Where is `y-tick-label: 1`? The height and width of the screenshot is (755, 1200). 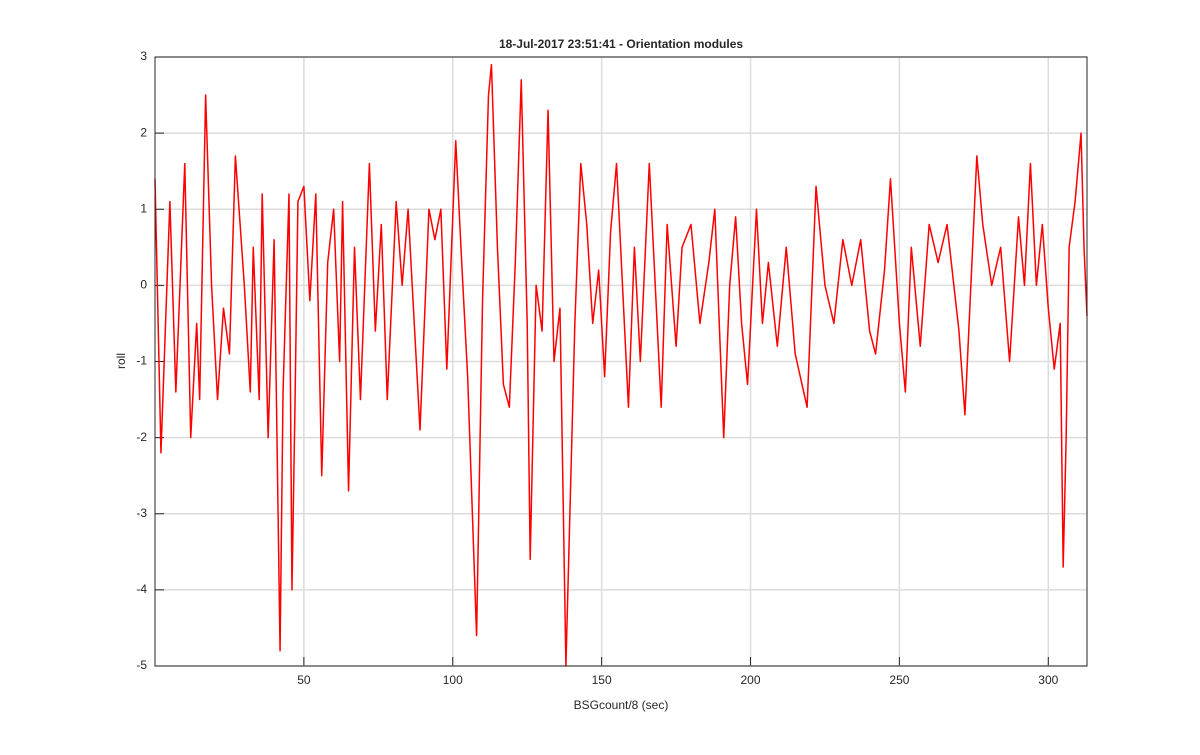 y-tick-label: 1 is located at coordinates (143, 208).